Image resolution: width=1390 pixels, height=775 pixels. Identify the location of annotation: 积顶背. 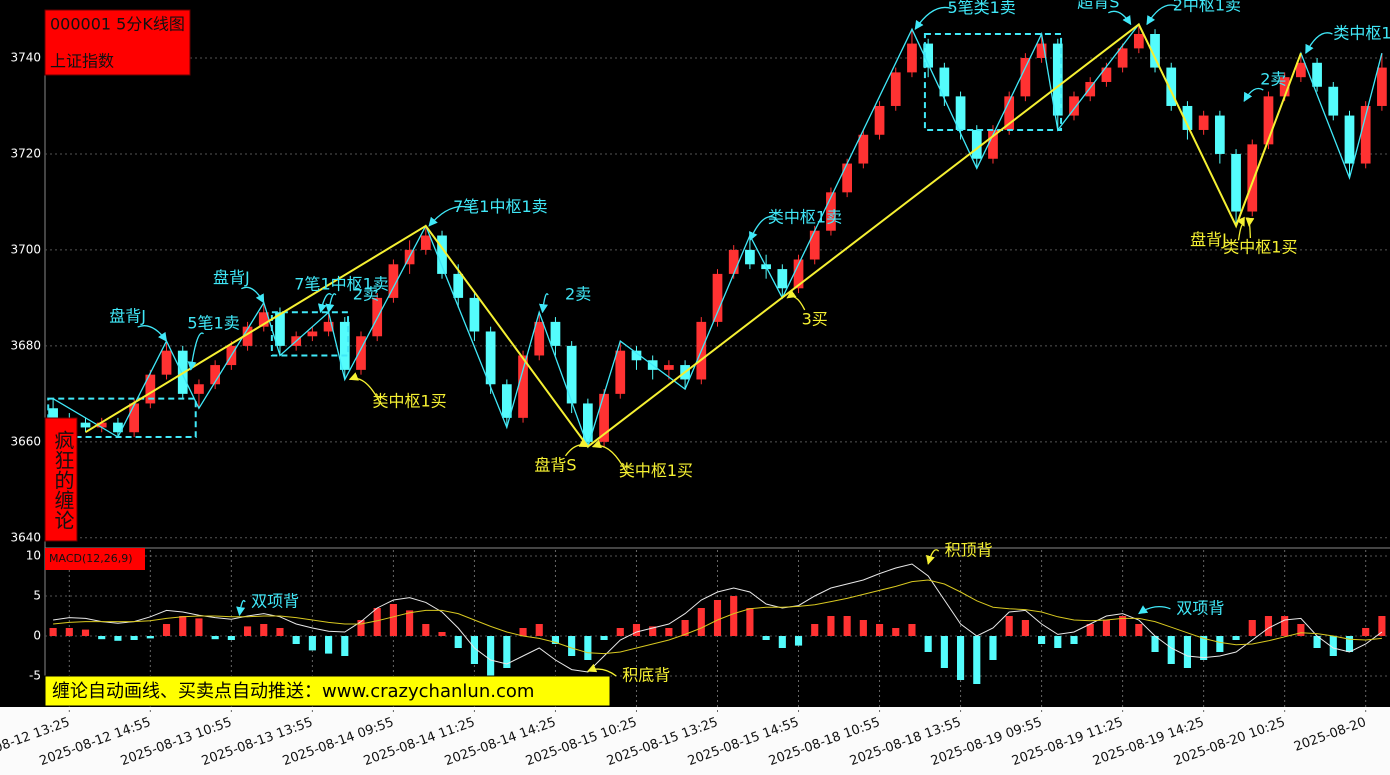
(969, 550).